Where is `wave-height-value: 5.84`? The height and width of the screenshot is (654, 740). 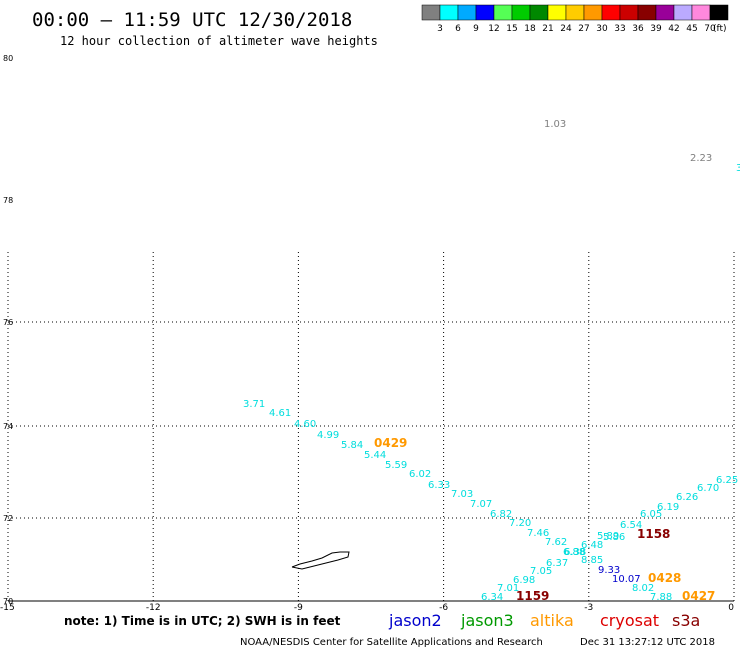 wave-height-value: 5.84 is located at coordinates (352, 445).